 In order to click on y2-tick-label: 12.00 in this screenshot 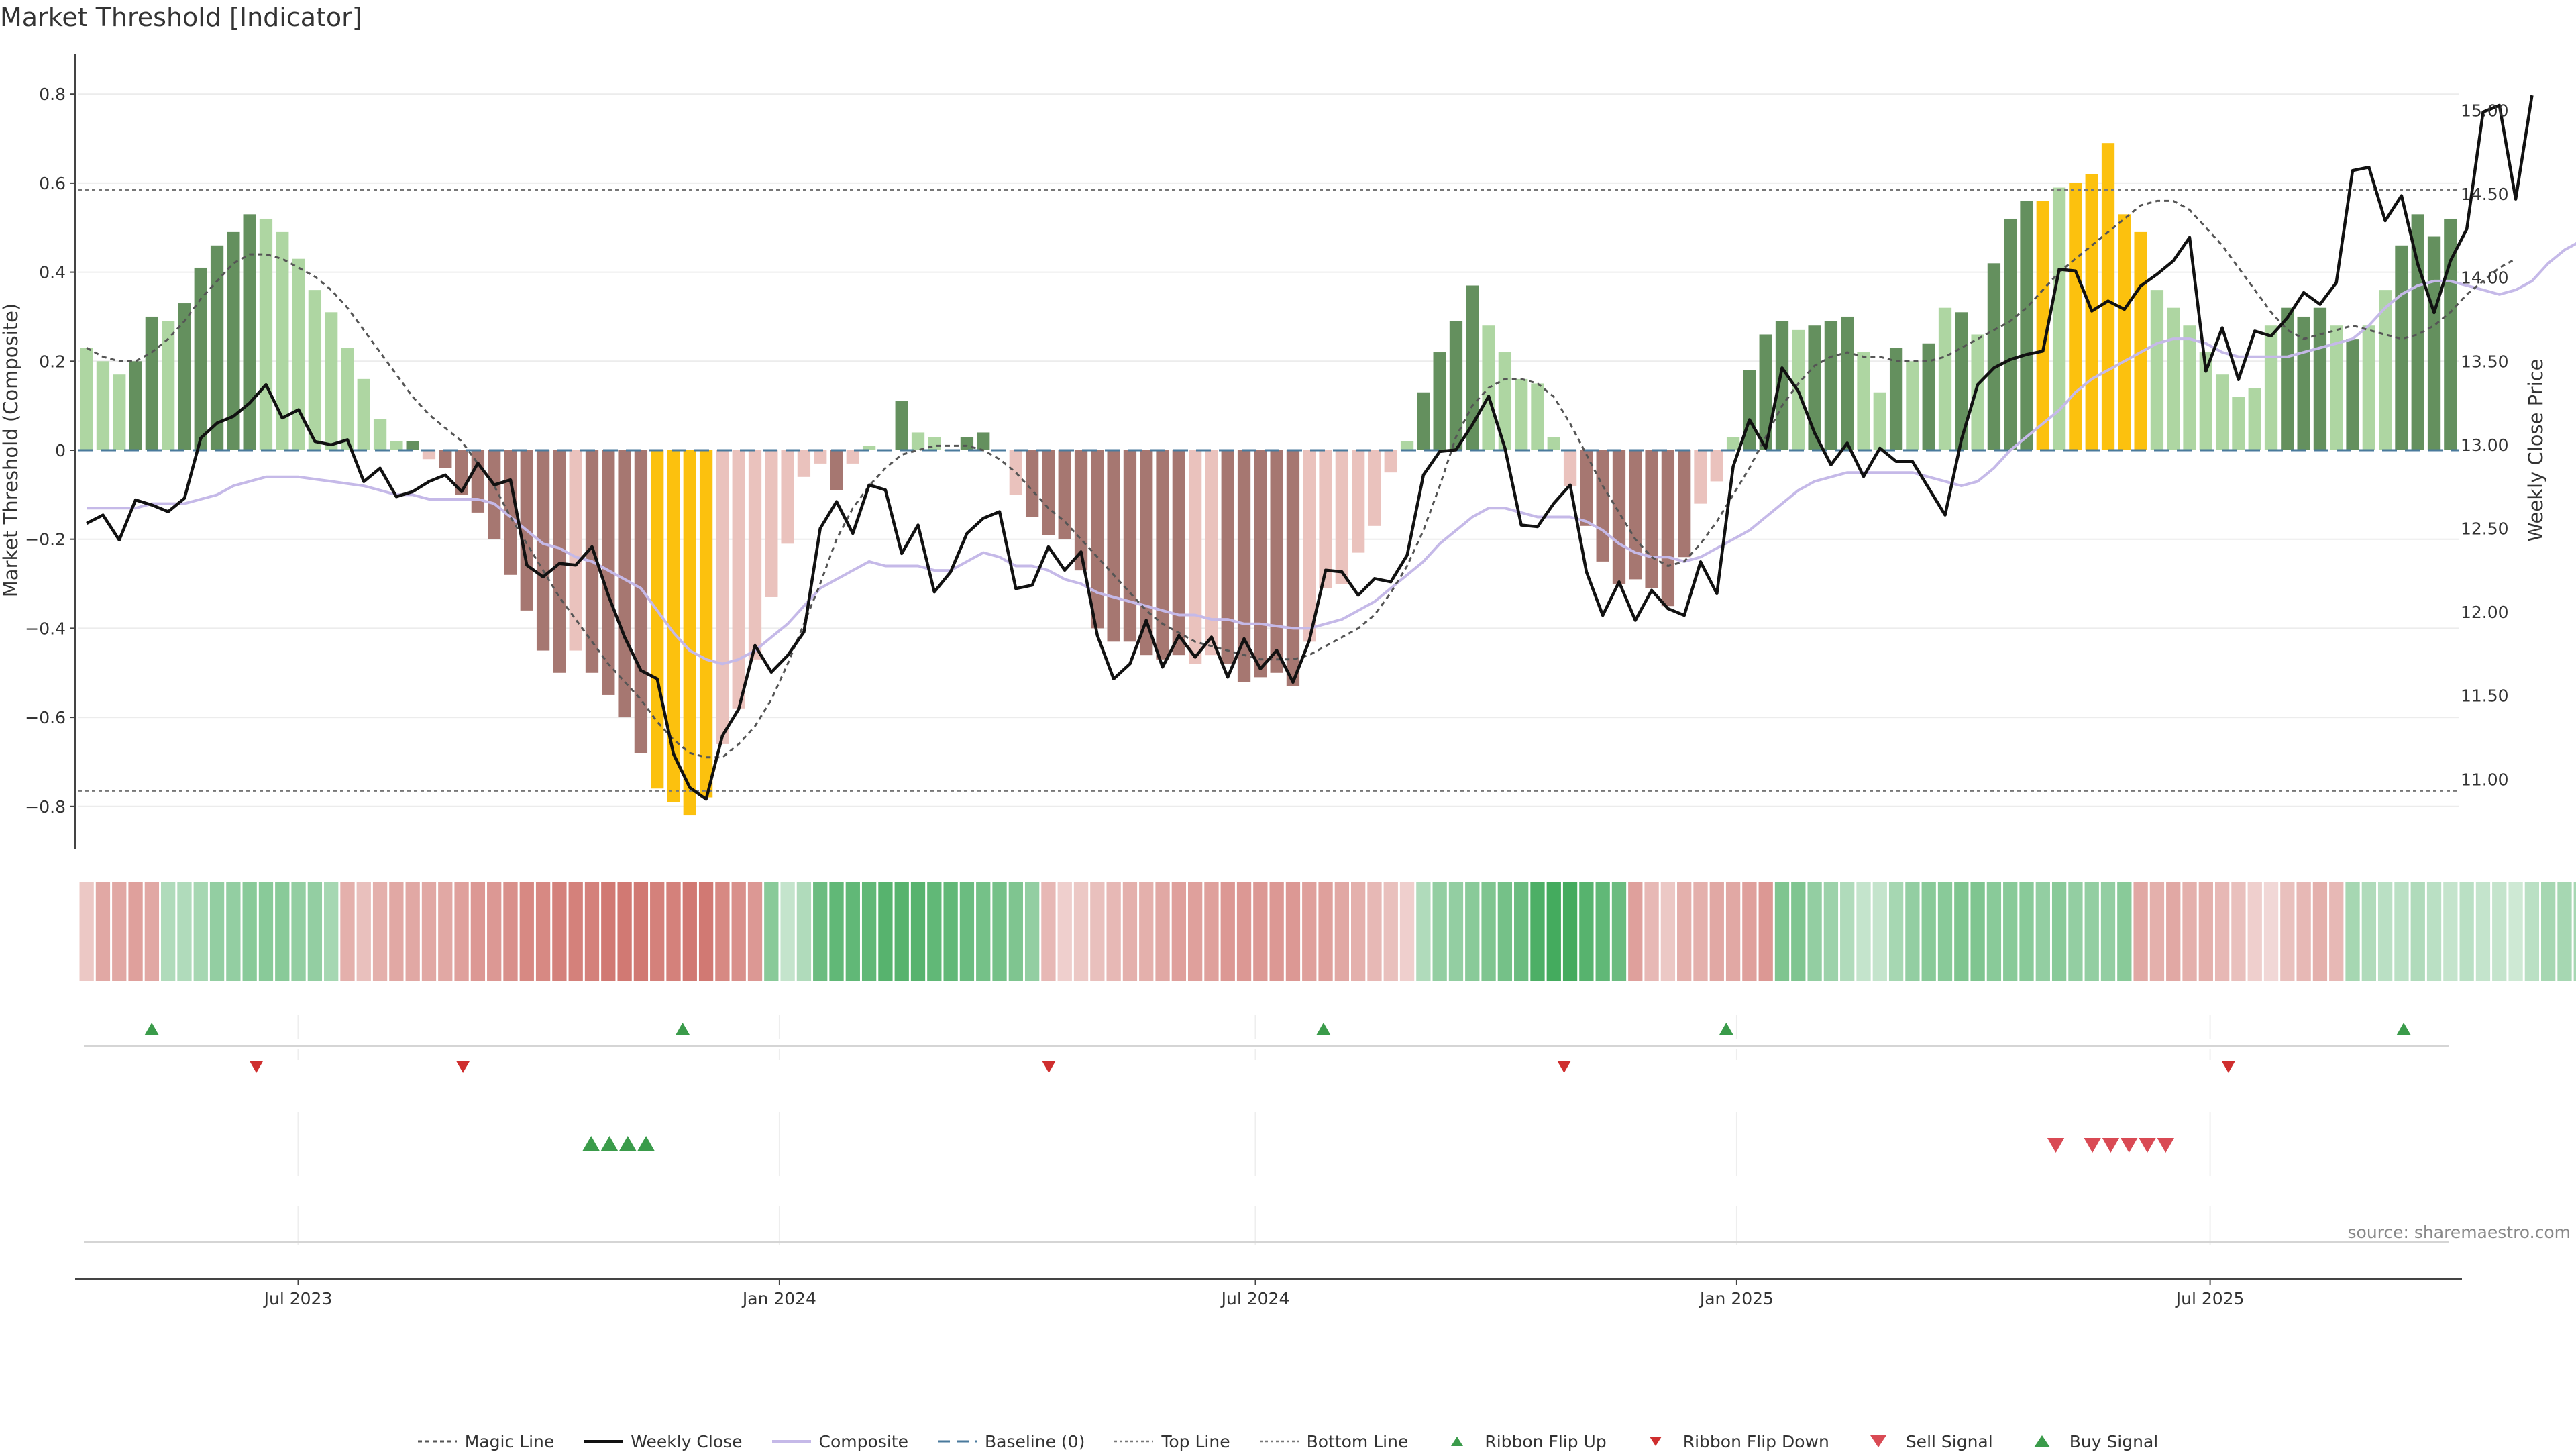, I will do `click(2485, 612)`.